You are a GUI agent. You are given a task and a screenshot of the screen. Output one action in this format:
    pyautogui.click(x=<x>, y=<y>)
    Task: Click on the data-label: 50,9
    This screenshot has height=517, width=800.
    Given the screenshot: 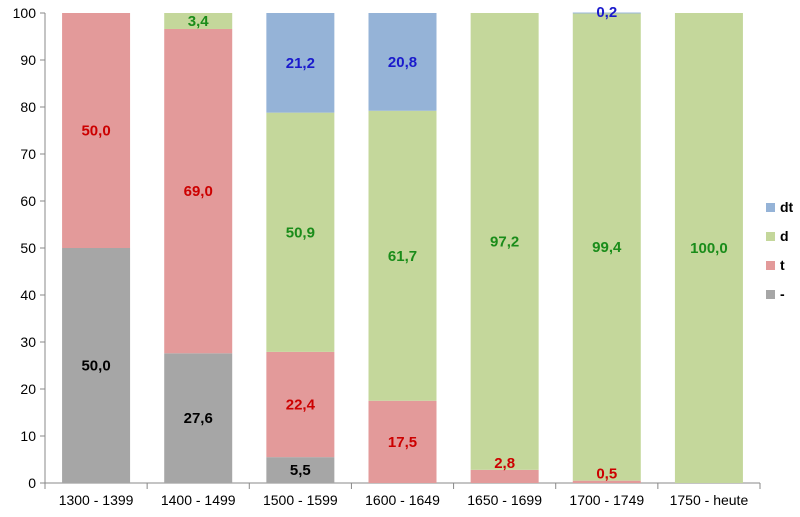 What is the action you would take?
    pyautogui.click(x=300, y=232)
    